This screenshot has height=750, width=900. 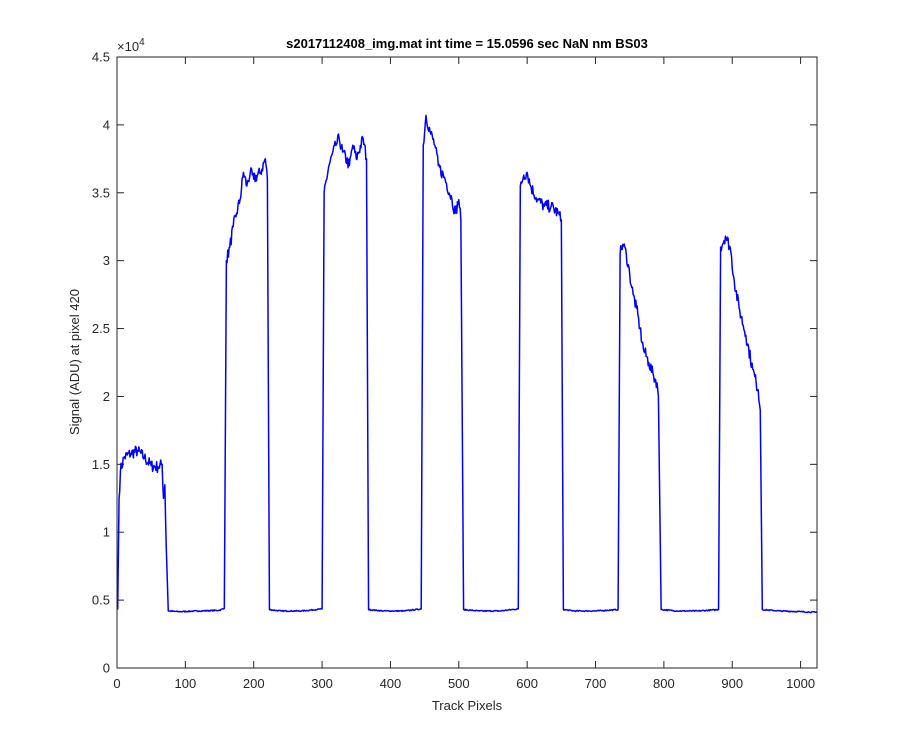 What do you see at coordinates (527, 683) in the screenshot?
I see `x-tick-label: 600` at bounding box center [527, 683].